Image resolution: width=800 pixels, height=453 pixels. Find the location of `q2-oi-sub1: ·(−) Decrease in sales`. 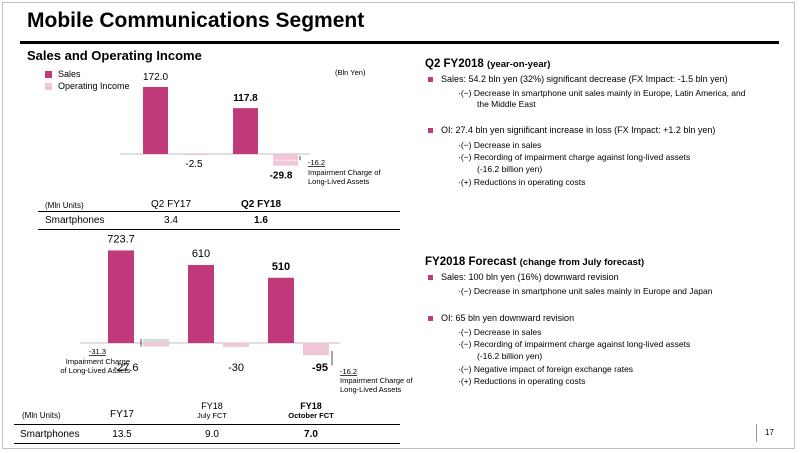

q2-oi-sub1: ·(−) Decrease in sales is located at coordinates (500, 145).